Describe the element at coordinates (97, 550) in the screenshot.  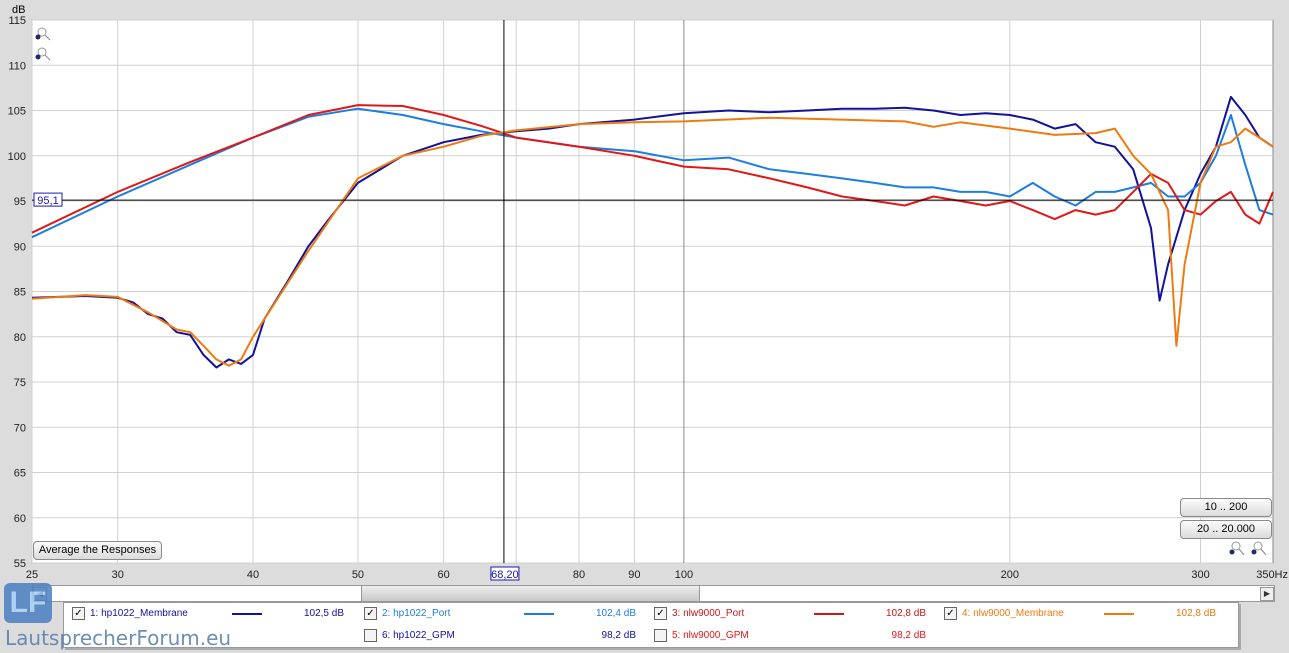
I see `average-responses-button: Average the Responses` at that location.